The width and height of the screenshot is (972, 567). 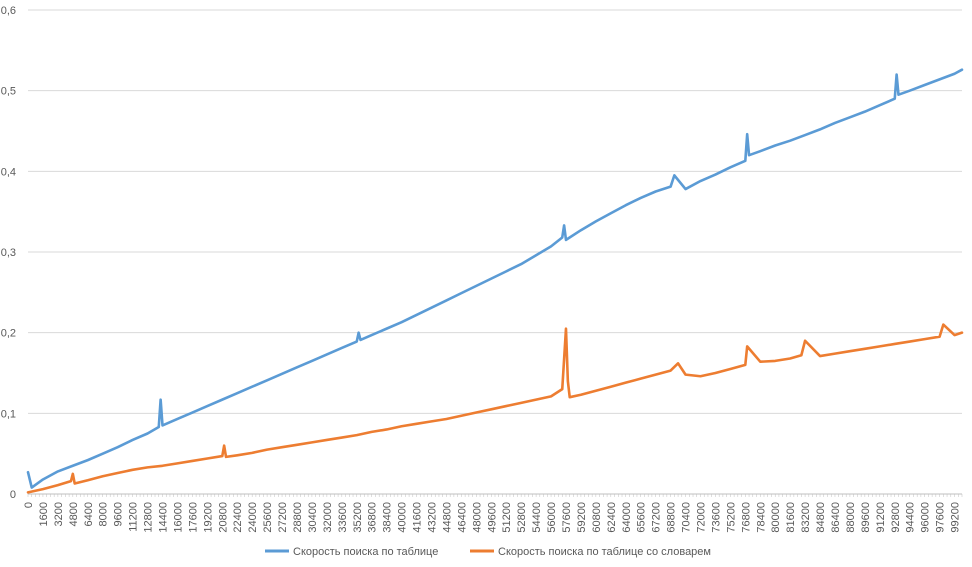 I want to click on x-tick-label: 60800, so click(x=597, y=517).